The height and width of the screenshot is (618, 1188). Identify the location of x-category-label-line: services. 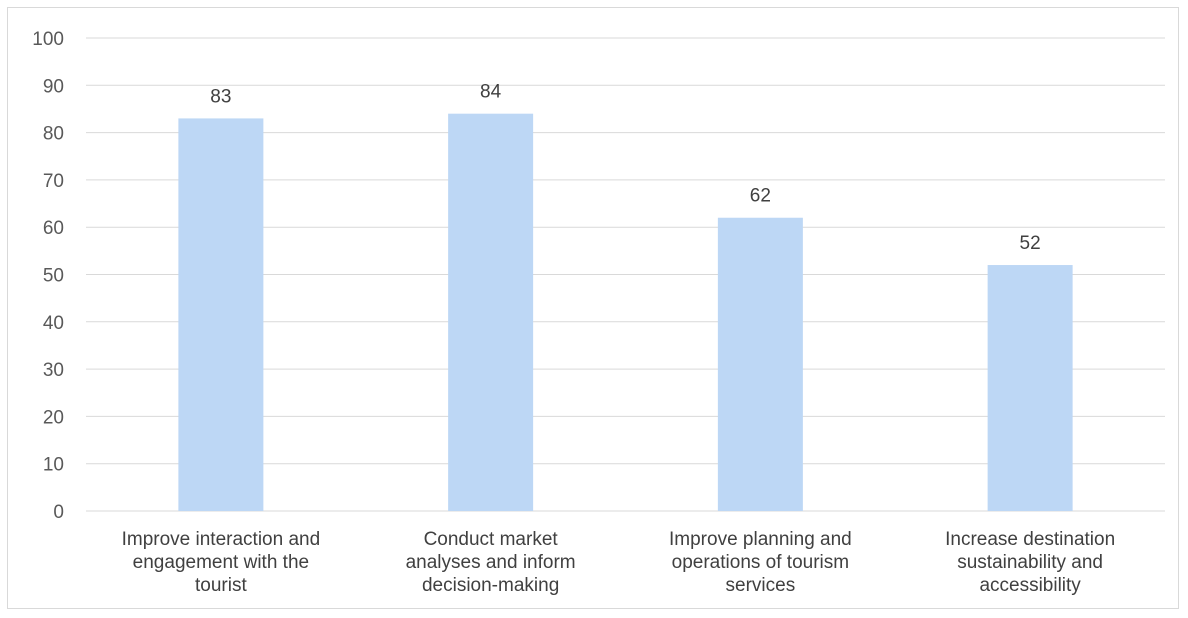
(761, 585).